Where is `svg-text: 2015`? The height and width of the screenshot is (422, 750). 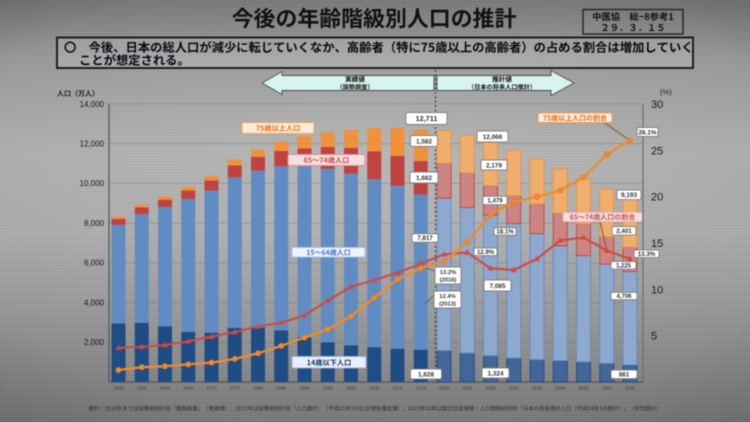 svg-text: 2015 is located at coordinates (444, 388).